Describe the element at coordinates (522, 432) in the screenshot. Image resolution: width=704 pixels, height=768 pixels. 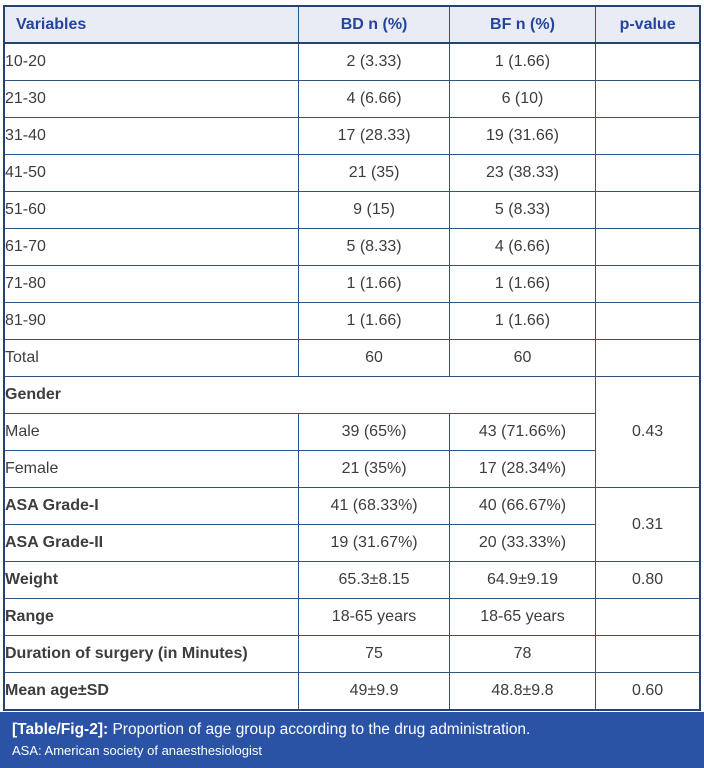
I see `bf-cell: 43 (71.66%)` at that location.